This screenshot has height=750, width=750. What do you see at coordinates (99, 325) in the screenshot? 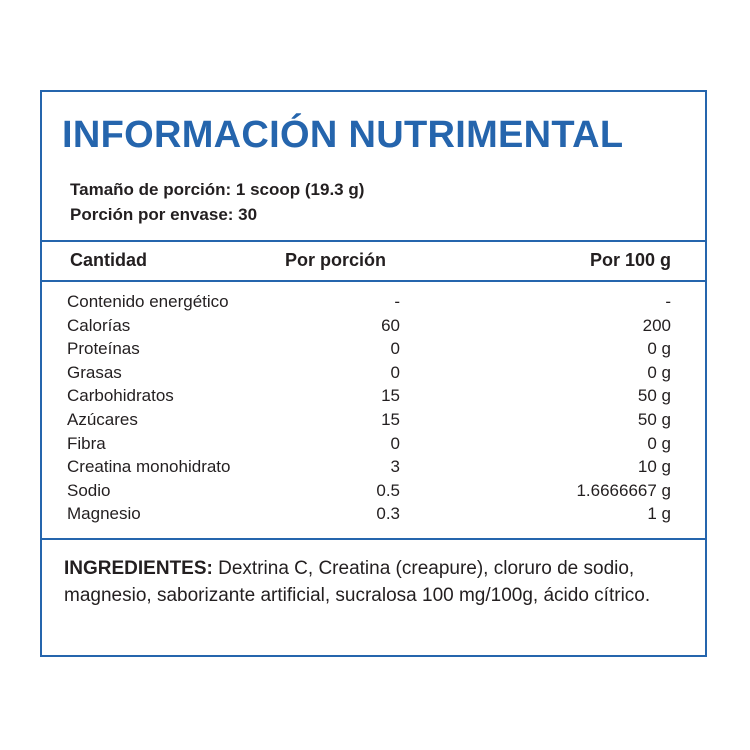
I see `nutrient-name: Calorías` at bounding box center [99, 325].